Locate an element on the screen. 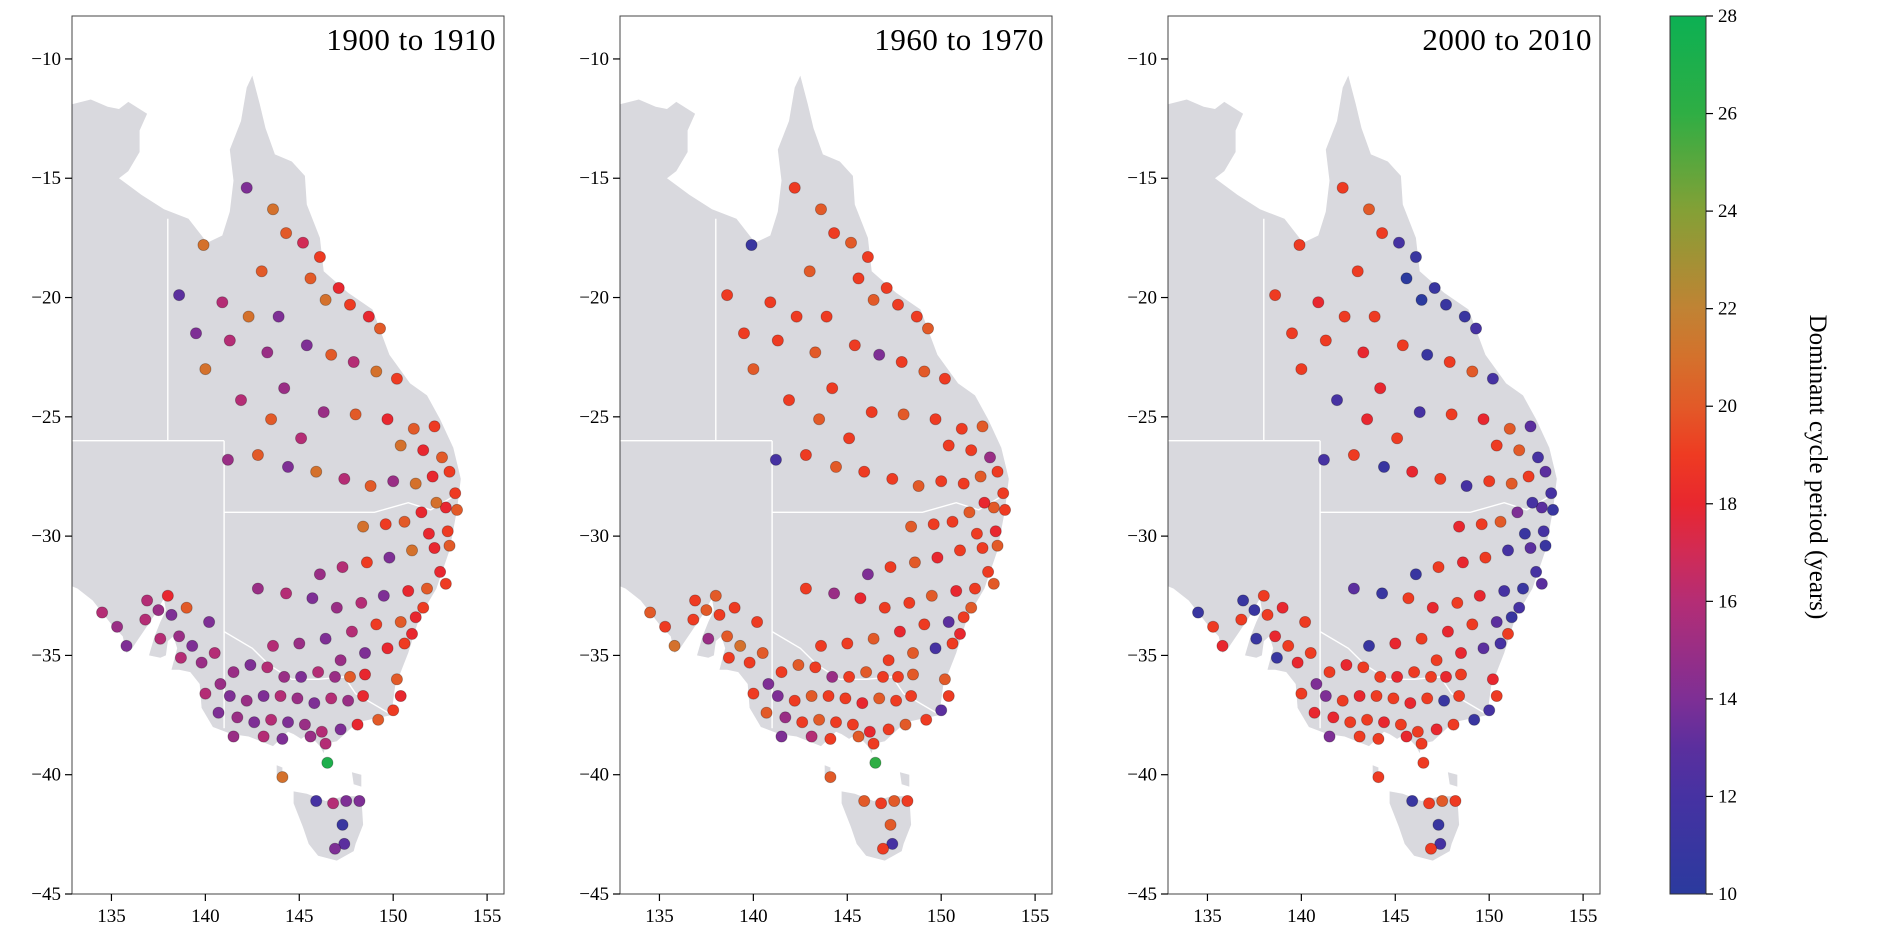 The height and width of the screenshot is (936, 1892). y-tick-label: −25 is located at coordinates (594, 417).